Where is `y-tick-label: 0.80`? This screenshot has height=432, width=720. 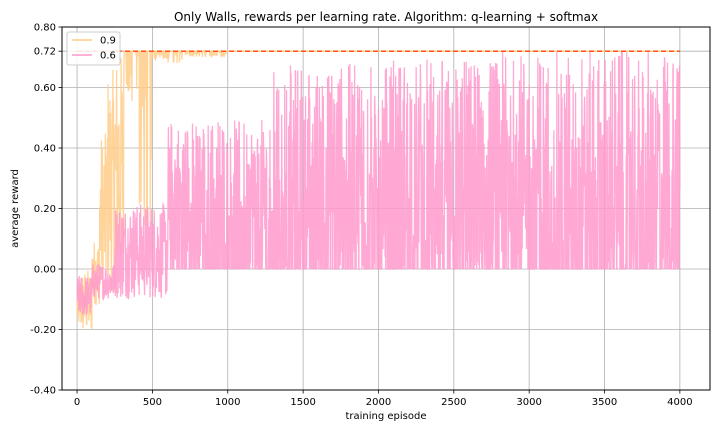
y-tick-label: 0.80 is located at coordinates (45, 28).